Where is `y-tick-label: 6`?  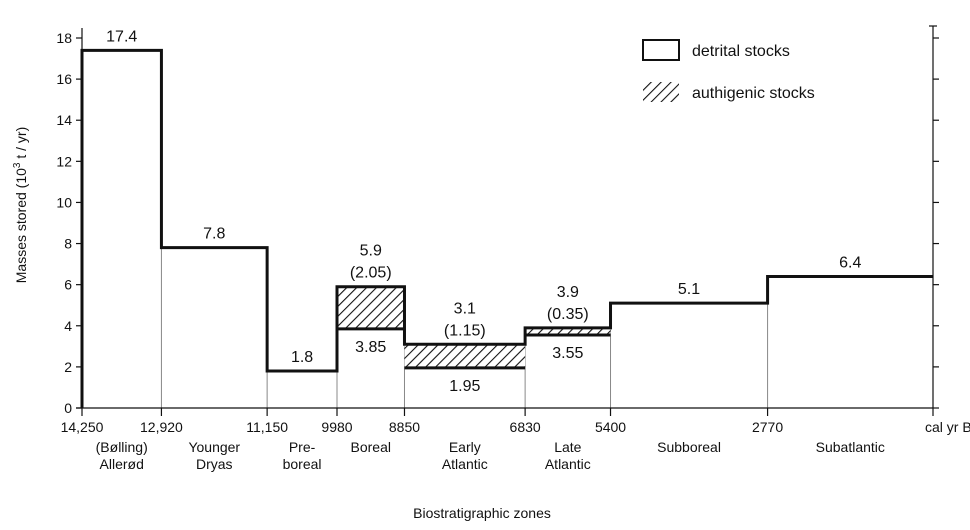 y-tick-label: 6 is located at coordinates (68, 285).